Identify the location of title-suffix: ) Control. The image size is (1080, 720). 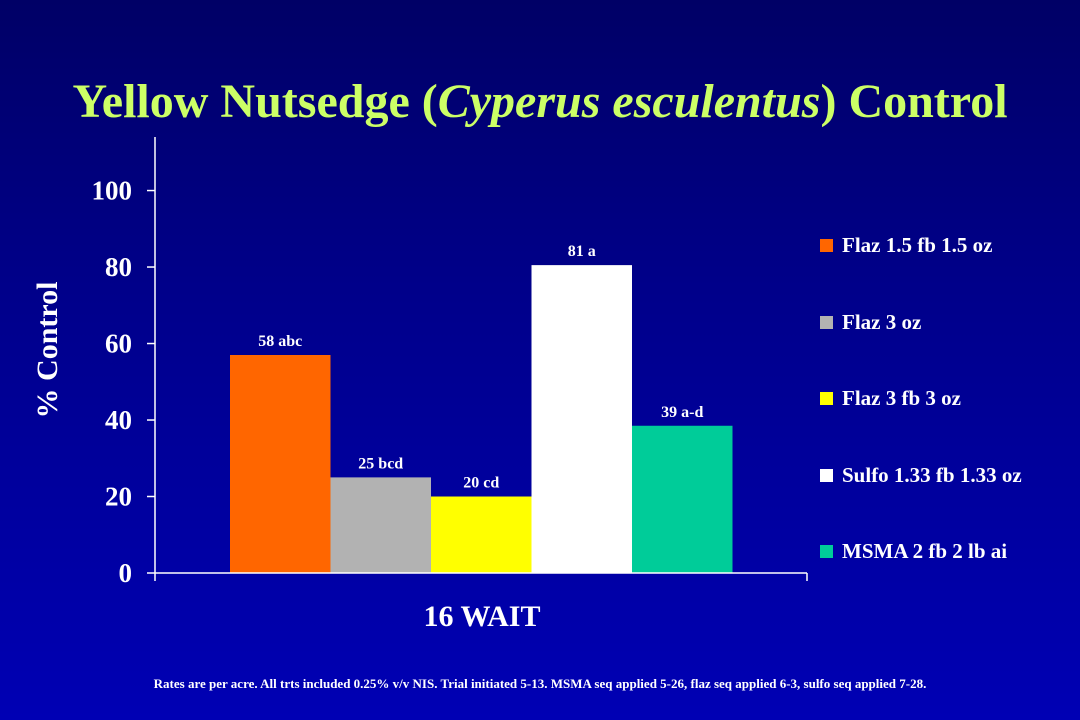
(914, 101).